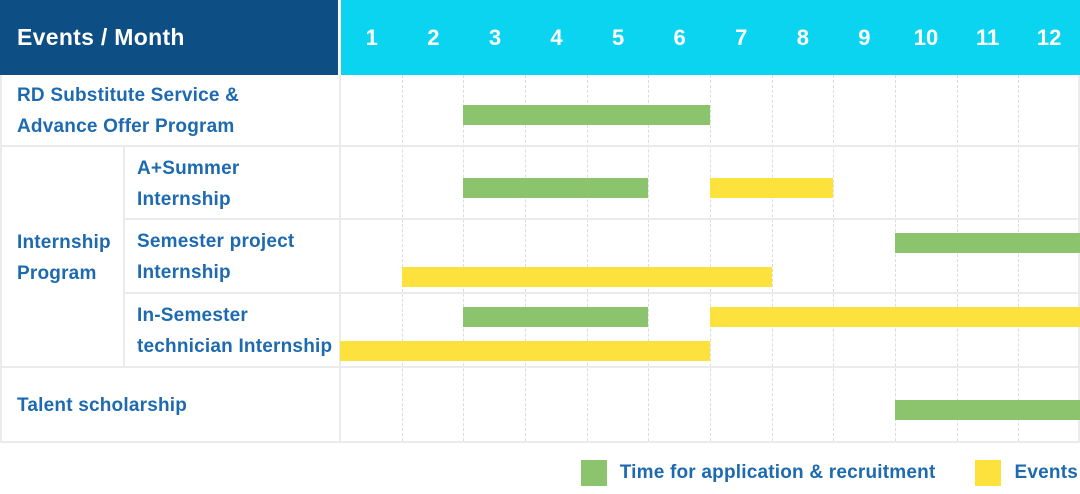 The height and width of the screenshot is (494, 1080). Describe the element at coordinates (62, 257) in the screenshot. I see `group-label-internship-program: Internship Program` at that location.